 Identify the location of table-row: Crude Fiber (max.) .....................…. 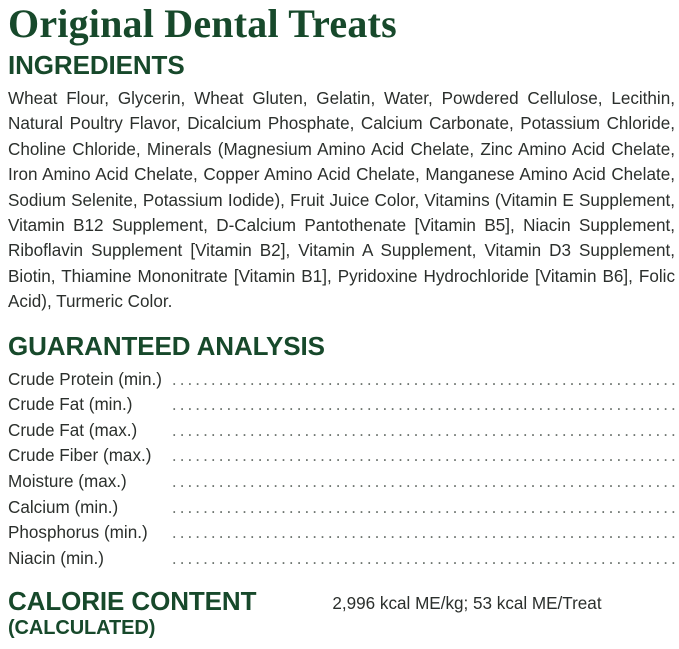
(343, 456).